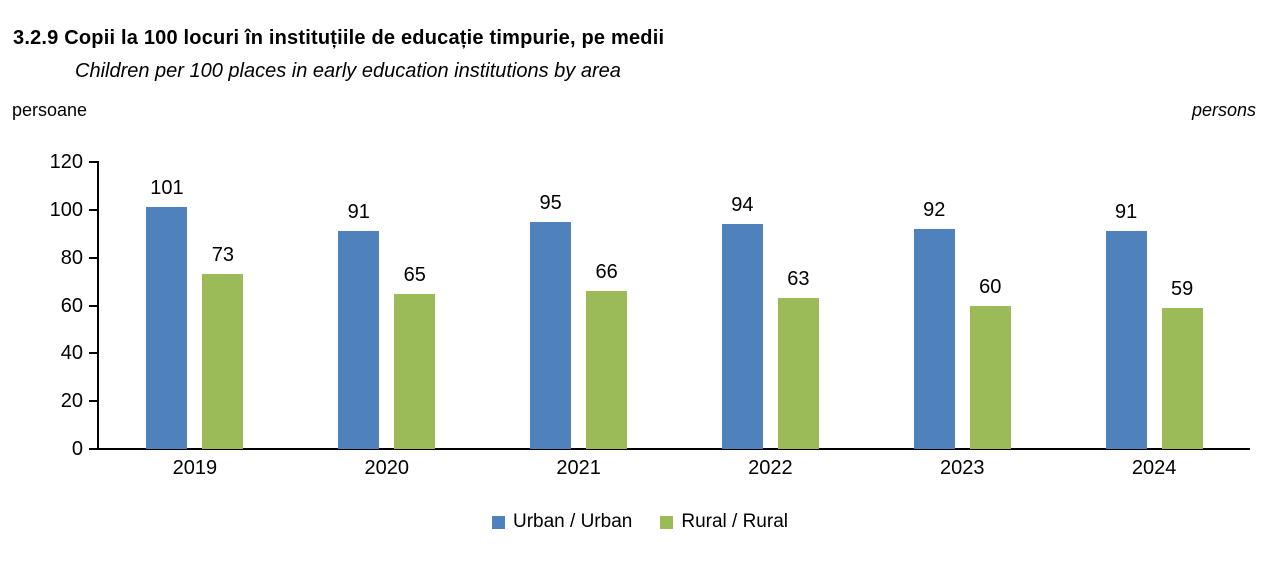  What do you see at coordinates (962, 468) in the screenshot?
I see `x-axis-label-2023: 2023` at bounding box center [962, 468].